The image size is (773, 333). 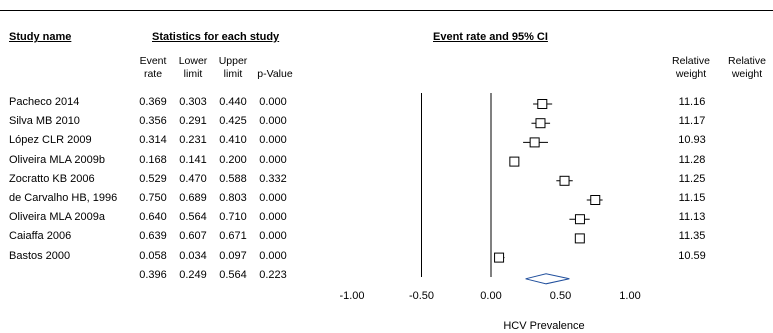 I want to click on study-row-lower: 0.607, so click(x=193, y=236).